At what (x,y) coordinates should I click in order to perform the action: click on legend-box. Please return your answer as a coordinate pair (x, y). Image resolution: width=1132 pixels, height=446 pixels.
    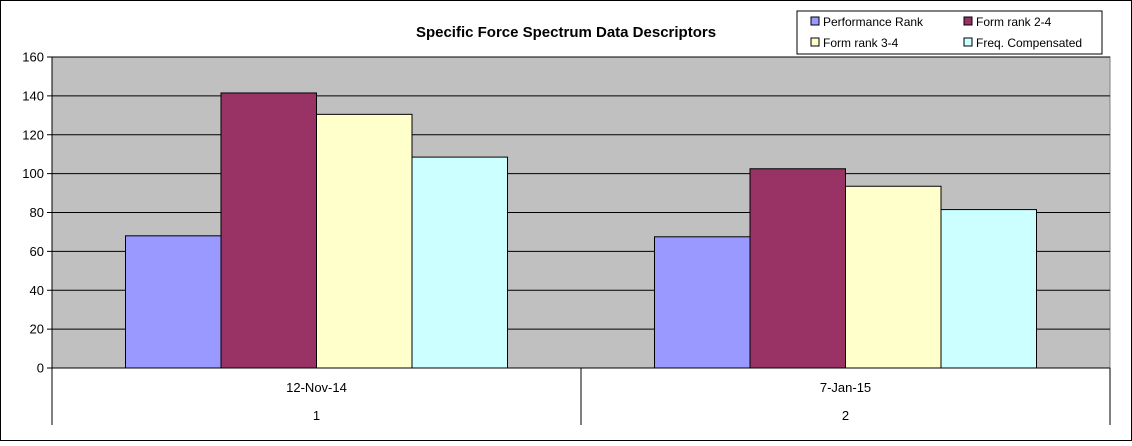
    Looking at the image, I should click on (949, 32).